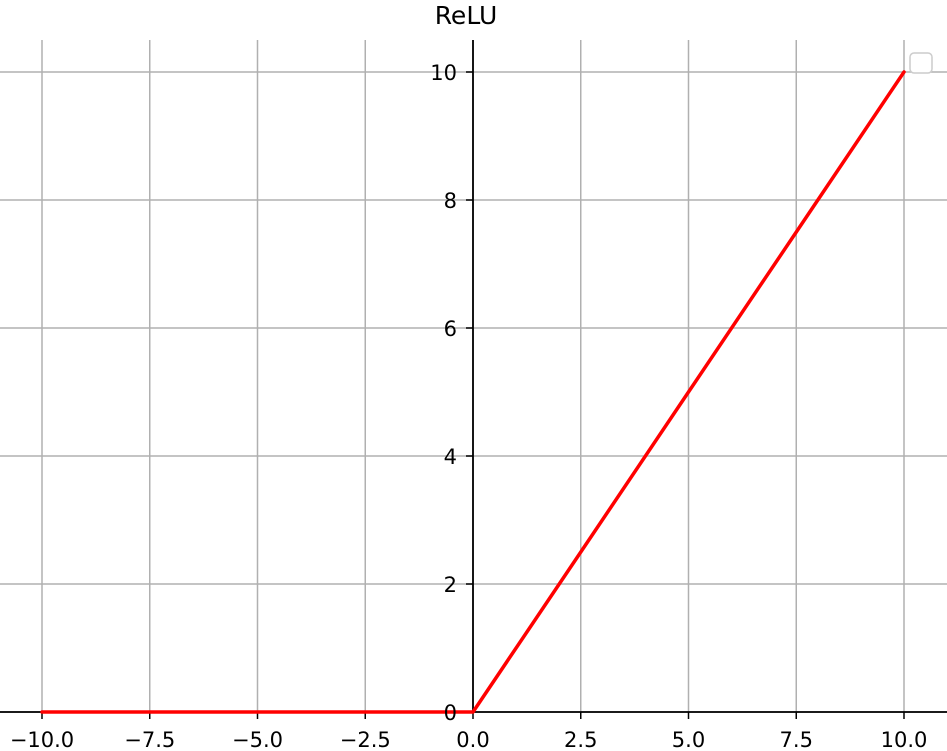  Describe the element at coordinates (580, 739) in the screenshot. I see `x-tick-label: 2.5` at that location.